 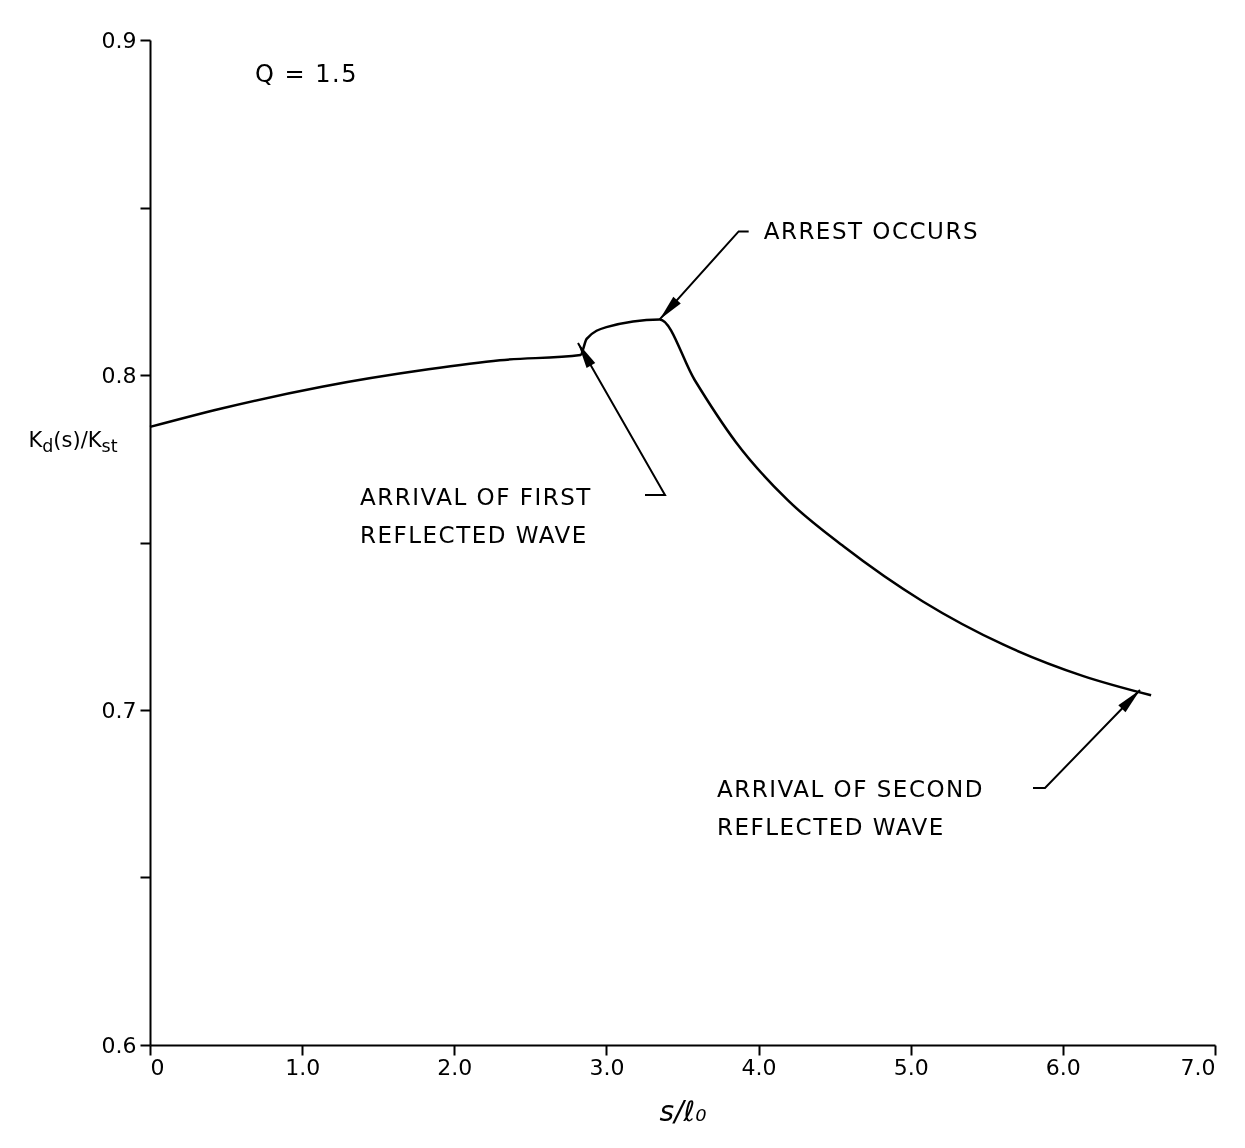 I want to click on x-tick-label: 3.0, so click(x=607, y=1067).